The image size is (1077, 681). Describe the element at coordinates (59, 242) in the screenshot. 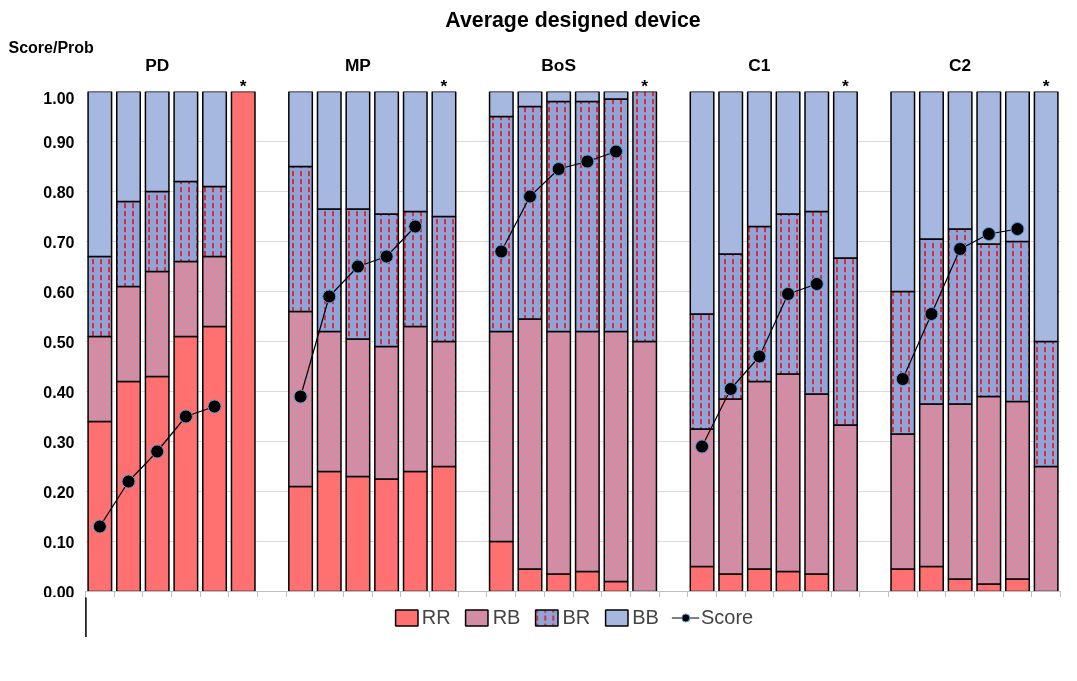

I see `y-tick-label: 0.70` at that location.